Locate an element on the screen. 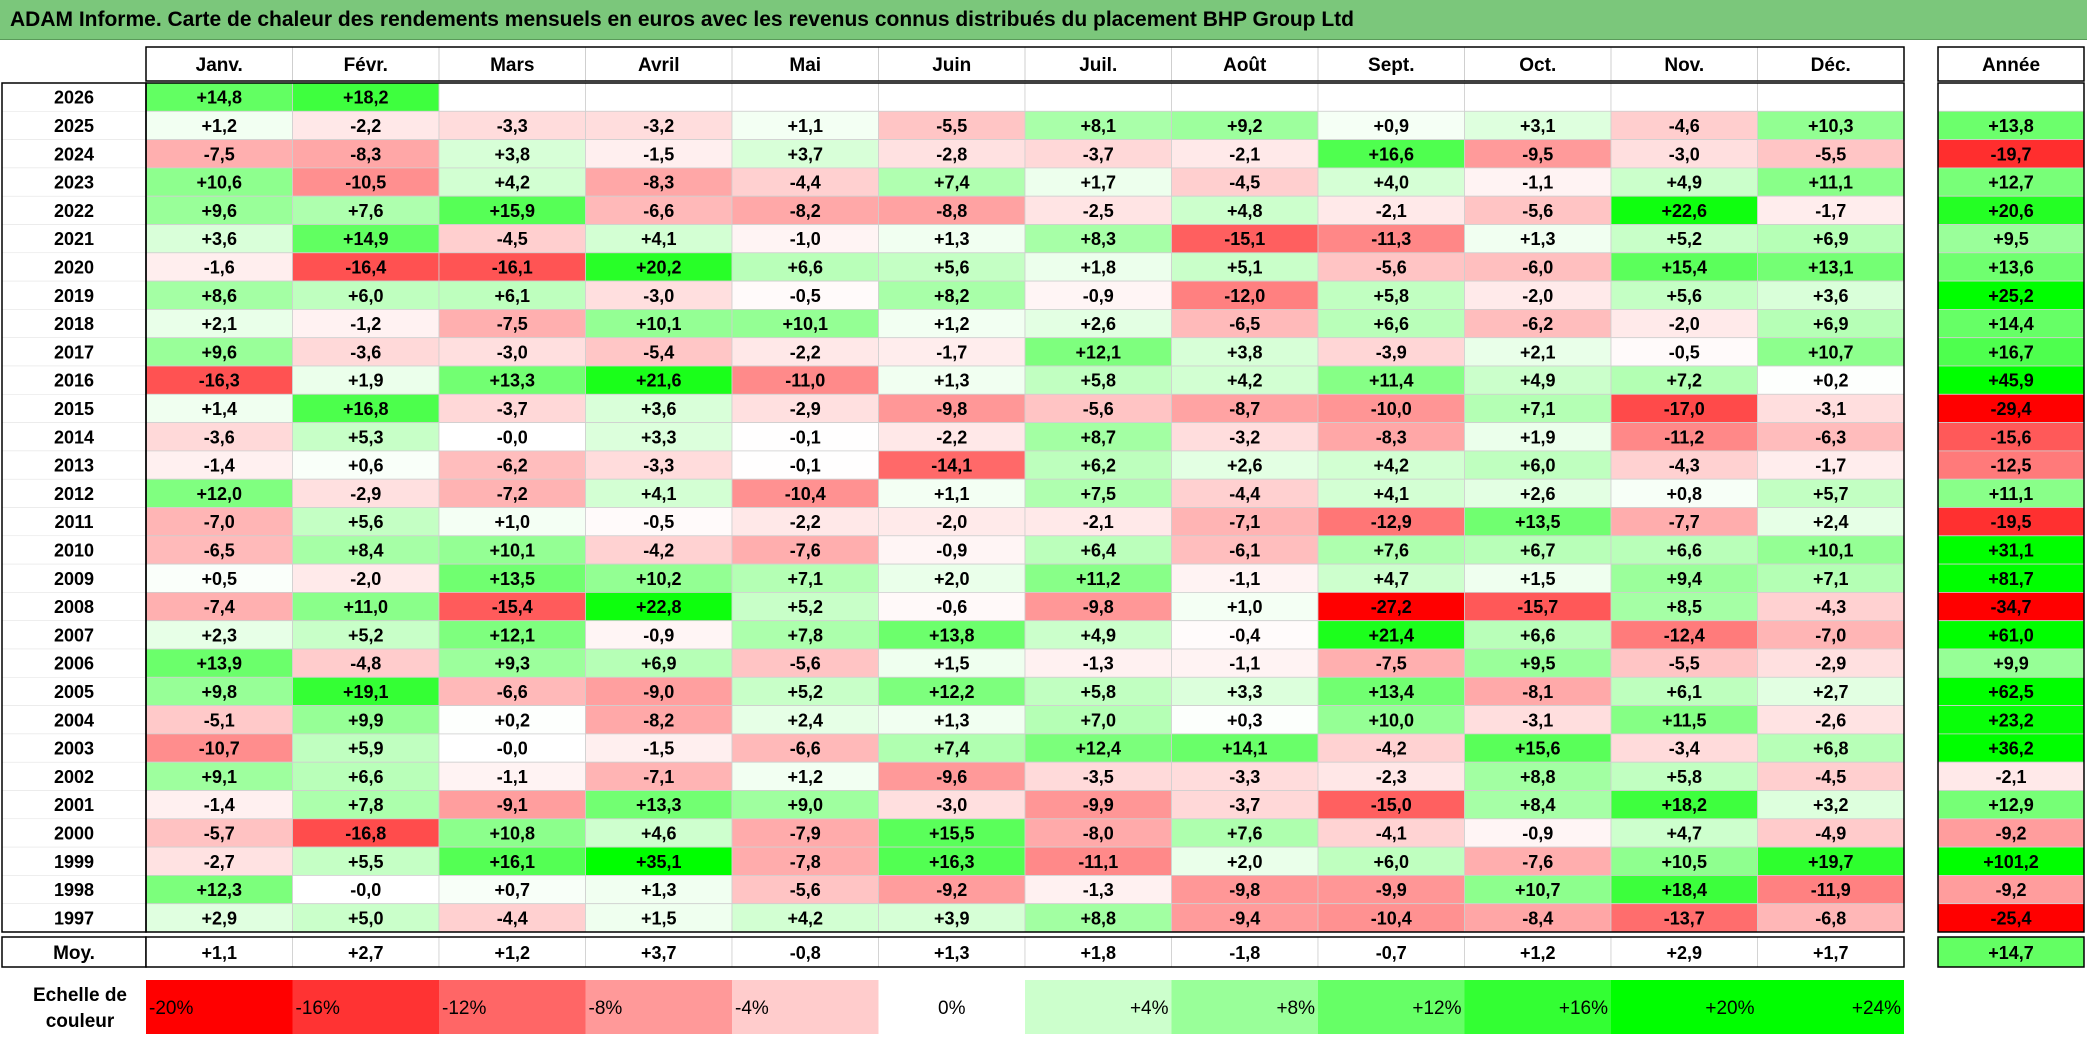 This screenshot has width=2087, height=1037. scale-swatch-label: -8% is located at coordinates (606, 1008).